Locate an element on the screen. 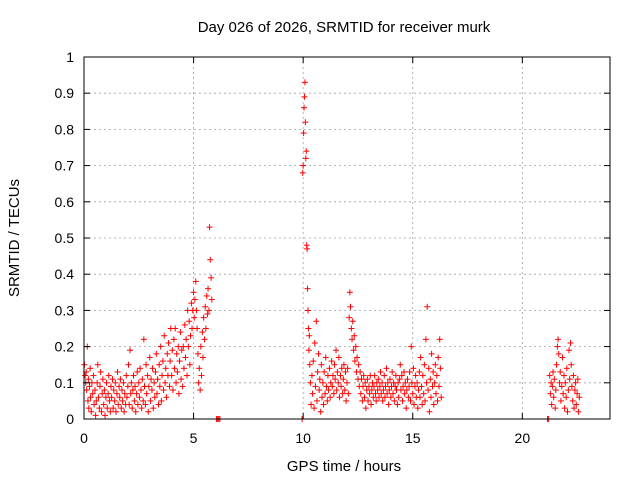 The height and width of the screenshot is (480, 640). x-tick-labels: 0 5 10 15 20 is located at coordinates (305, 438).